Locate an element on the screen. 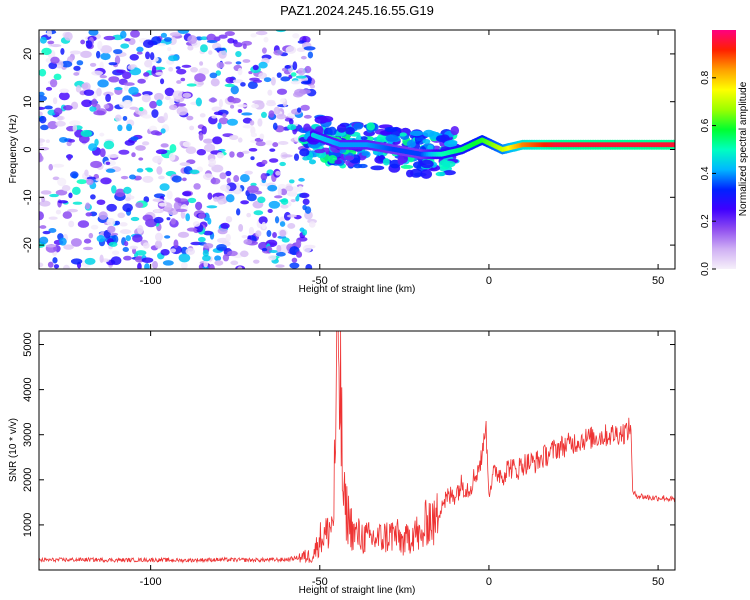 Image resolution: width=750 pixels, height=600 pixels. colorbar-tick-label: 0.6 is located at coordinates (705, 125).